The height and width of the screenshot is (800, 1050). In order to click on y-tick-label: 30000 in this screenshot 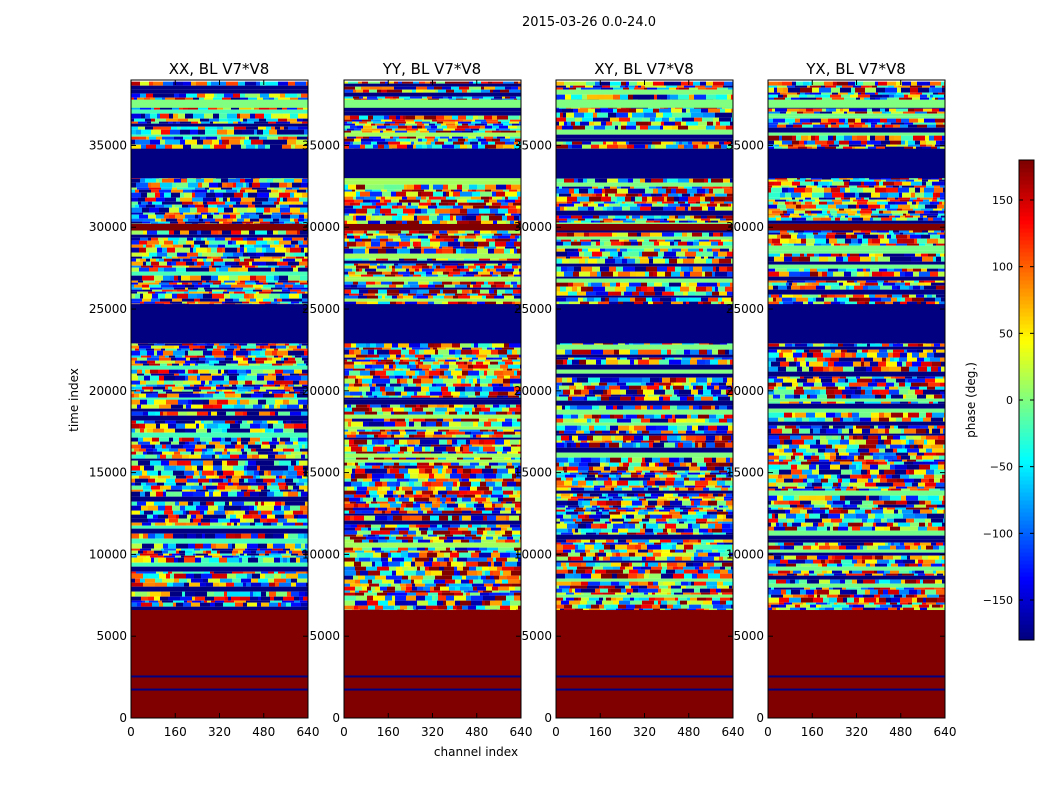, I will do `click(108, 227)`.